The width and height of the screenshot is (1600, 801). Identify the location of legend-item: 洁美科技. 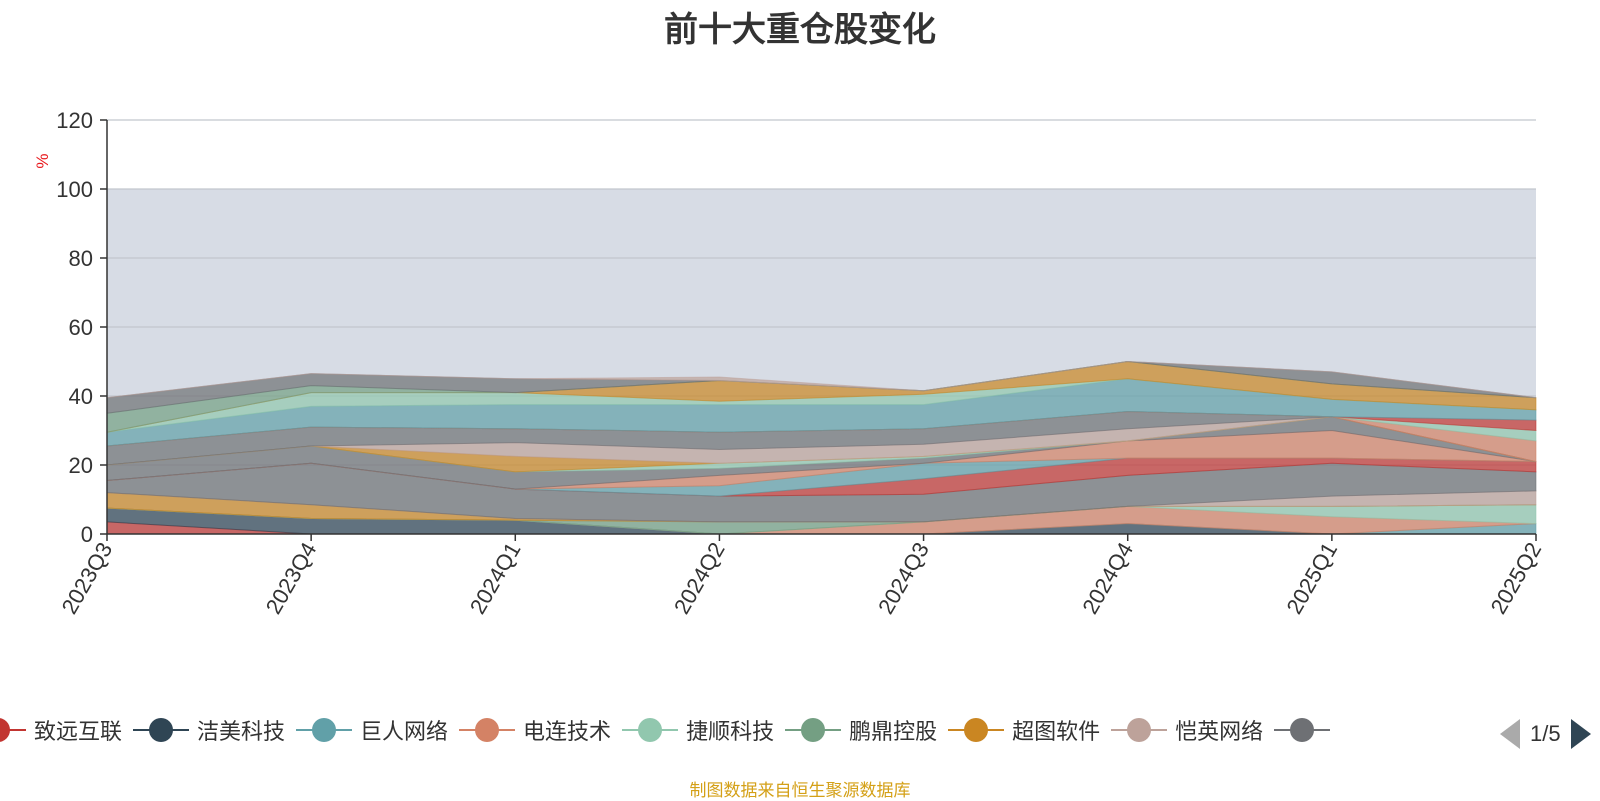
(209, 730).